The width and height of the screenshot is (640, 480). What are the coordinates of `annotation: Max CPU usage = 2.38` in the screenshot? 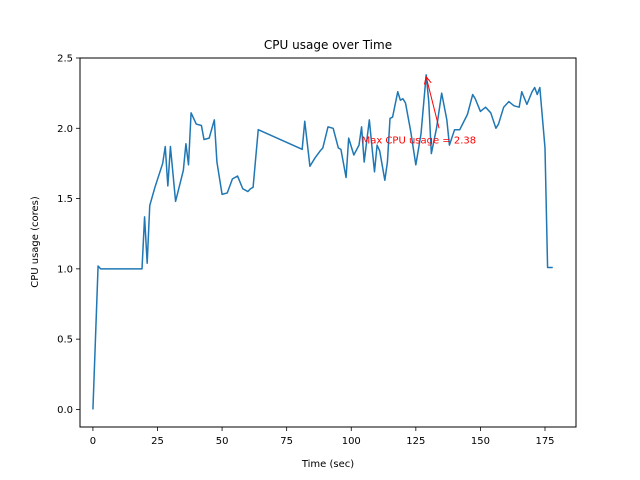 It's located at (419, 111).